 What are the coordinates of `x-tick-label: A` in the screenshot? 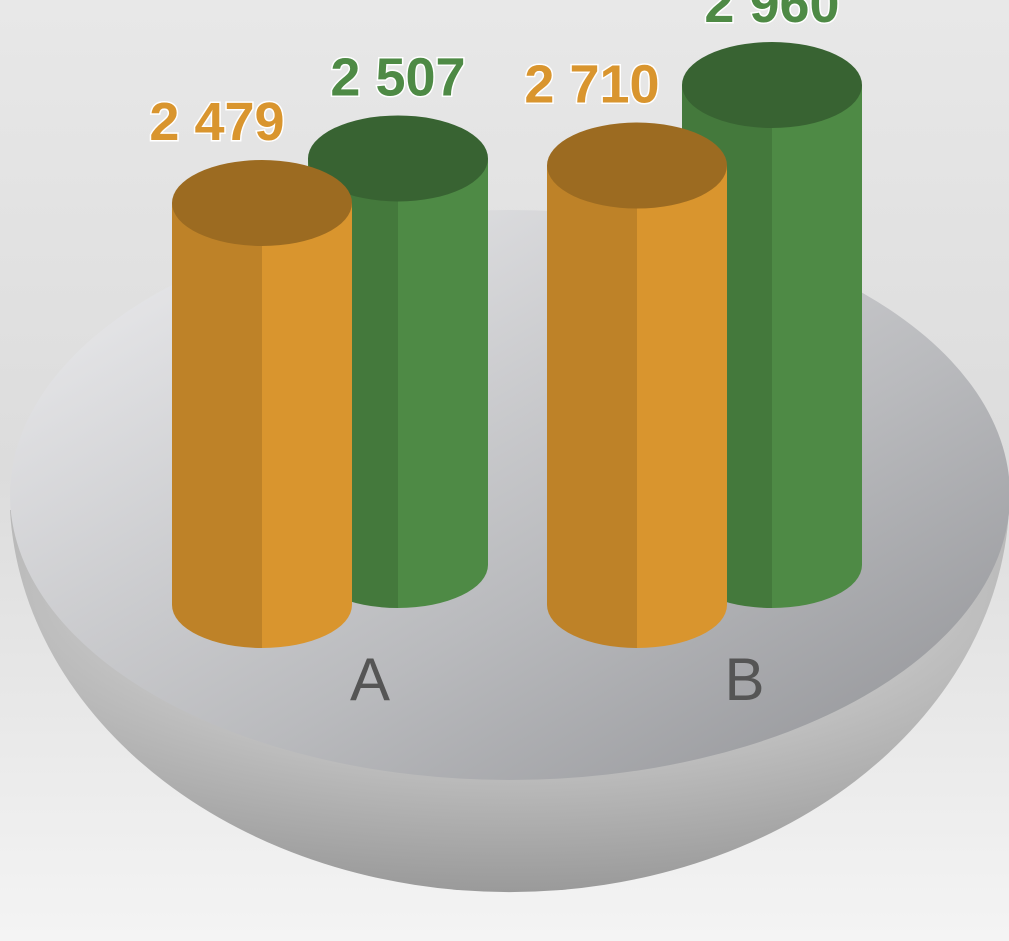 It's located at (370, 679).